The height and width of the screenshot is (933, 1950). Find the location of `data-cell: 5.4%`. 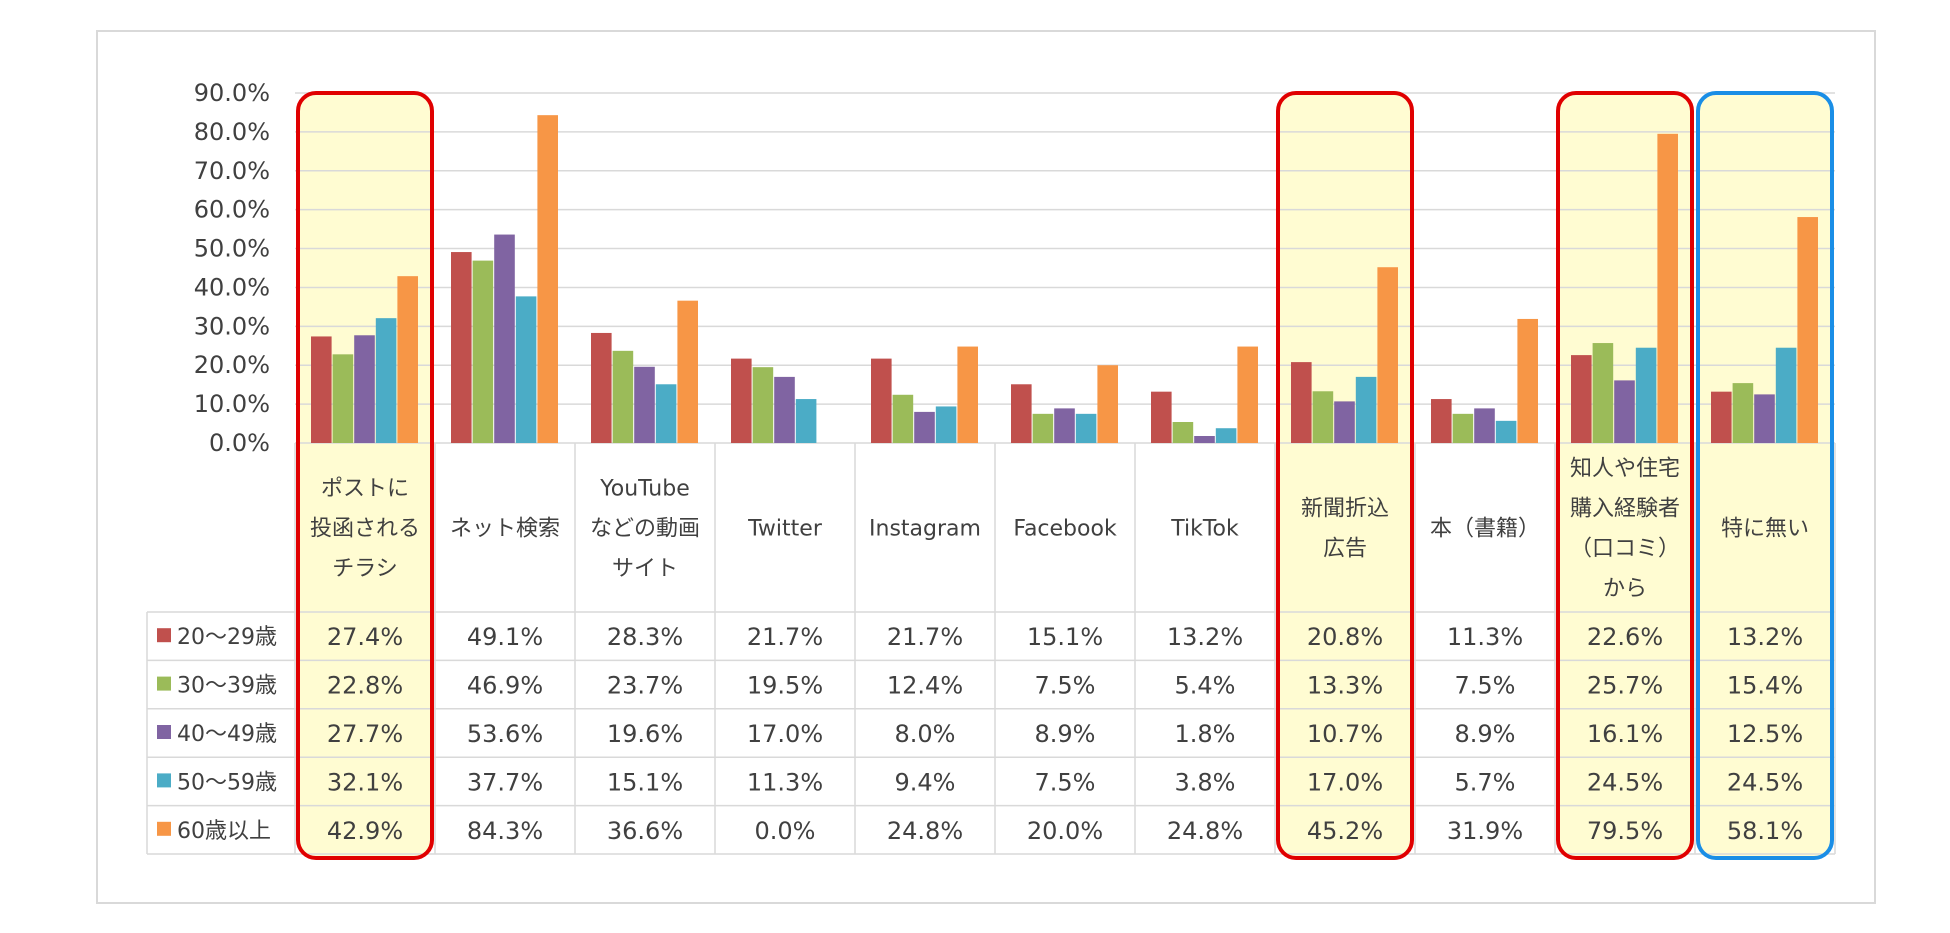

data-cell: 5.4% is located at coordinates (1205, 686).